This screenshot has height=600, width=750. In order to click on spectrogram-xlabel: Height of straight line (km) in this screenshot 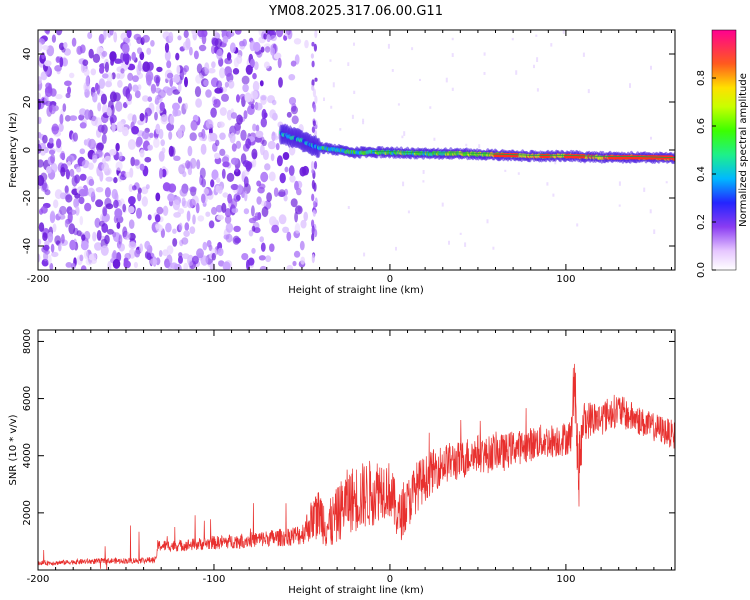, I will do `click(356, 290)`.